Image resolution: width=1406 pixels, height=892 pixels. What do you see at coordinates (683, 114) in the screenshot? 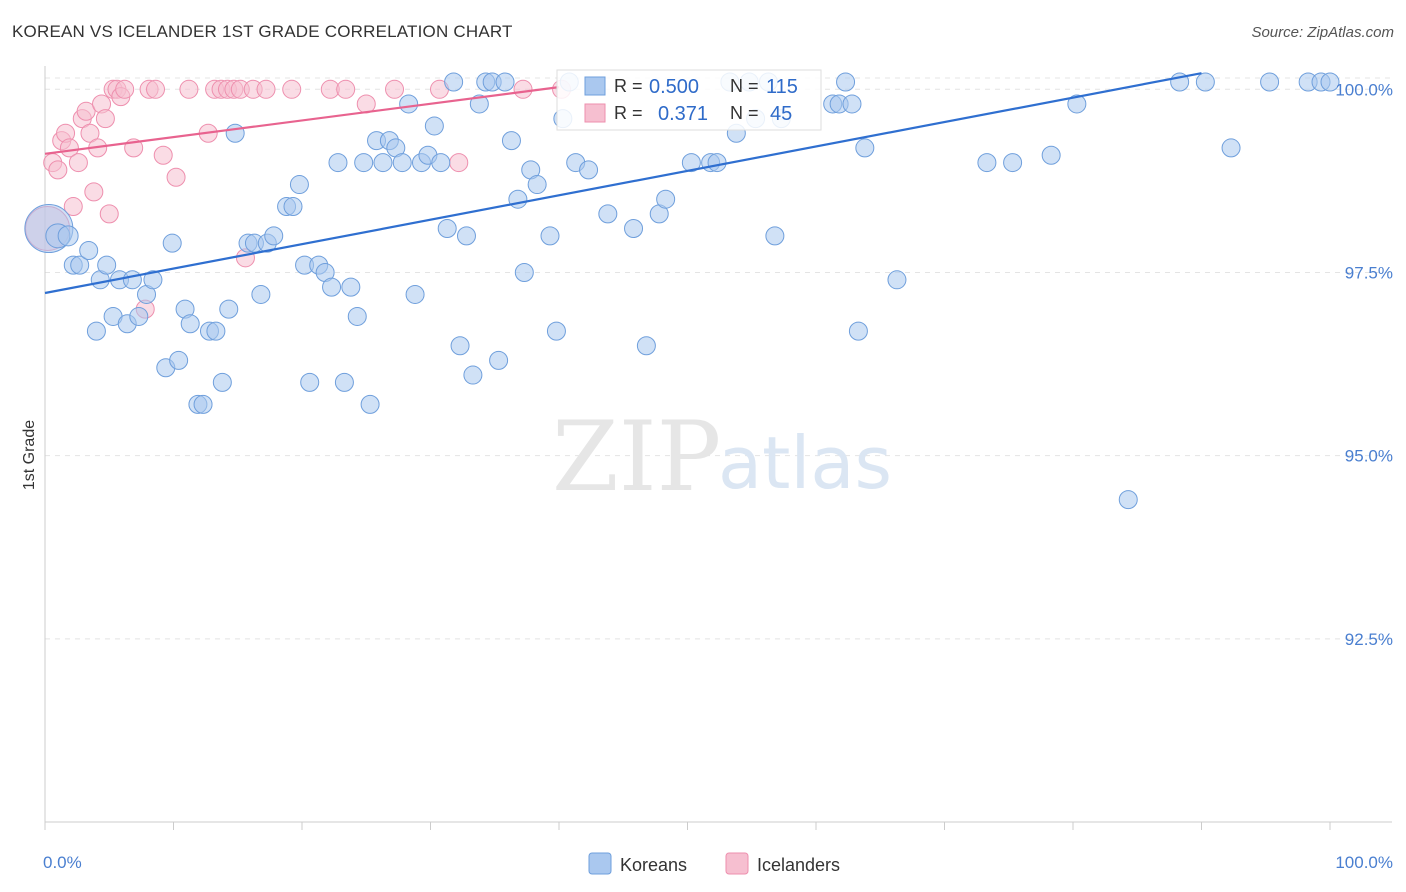
I see `icelander-r-value: 0.371` at bounding box center [683, 114].